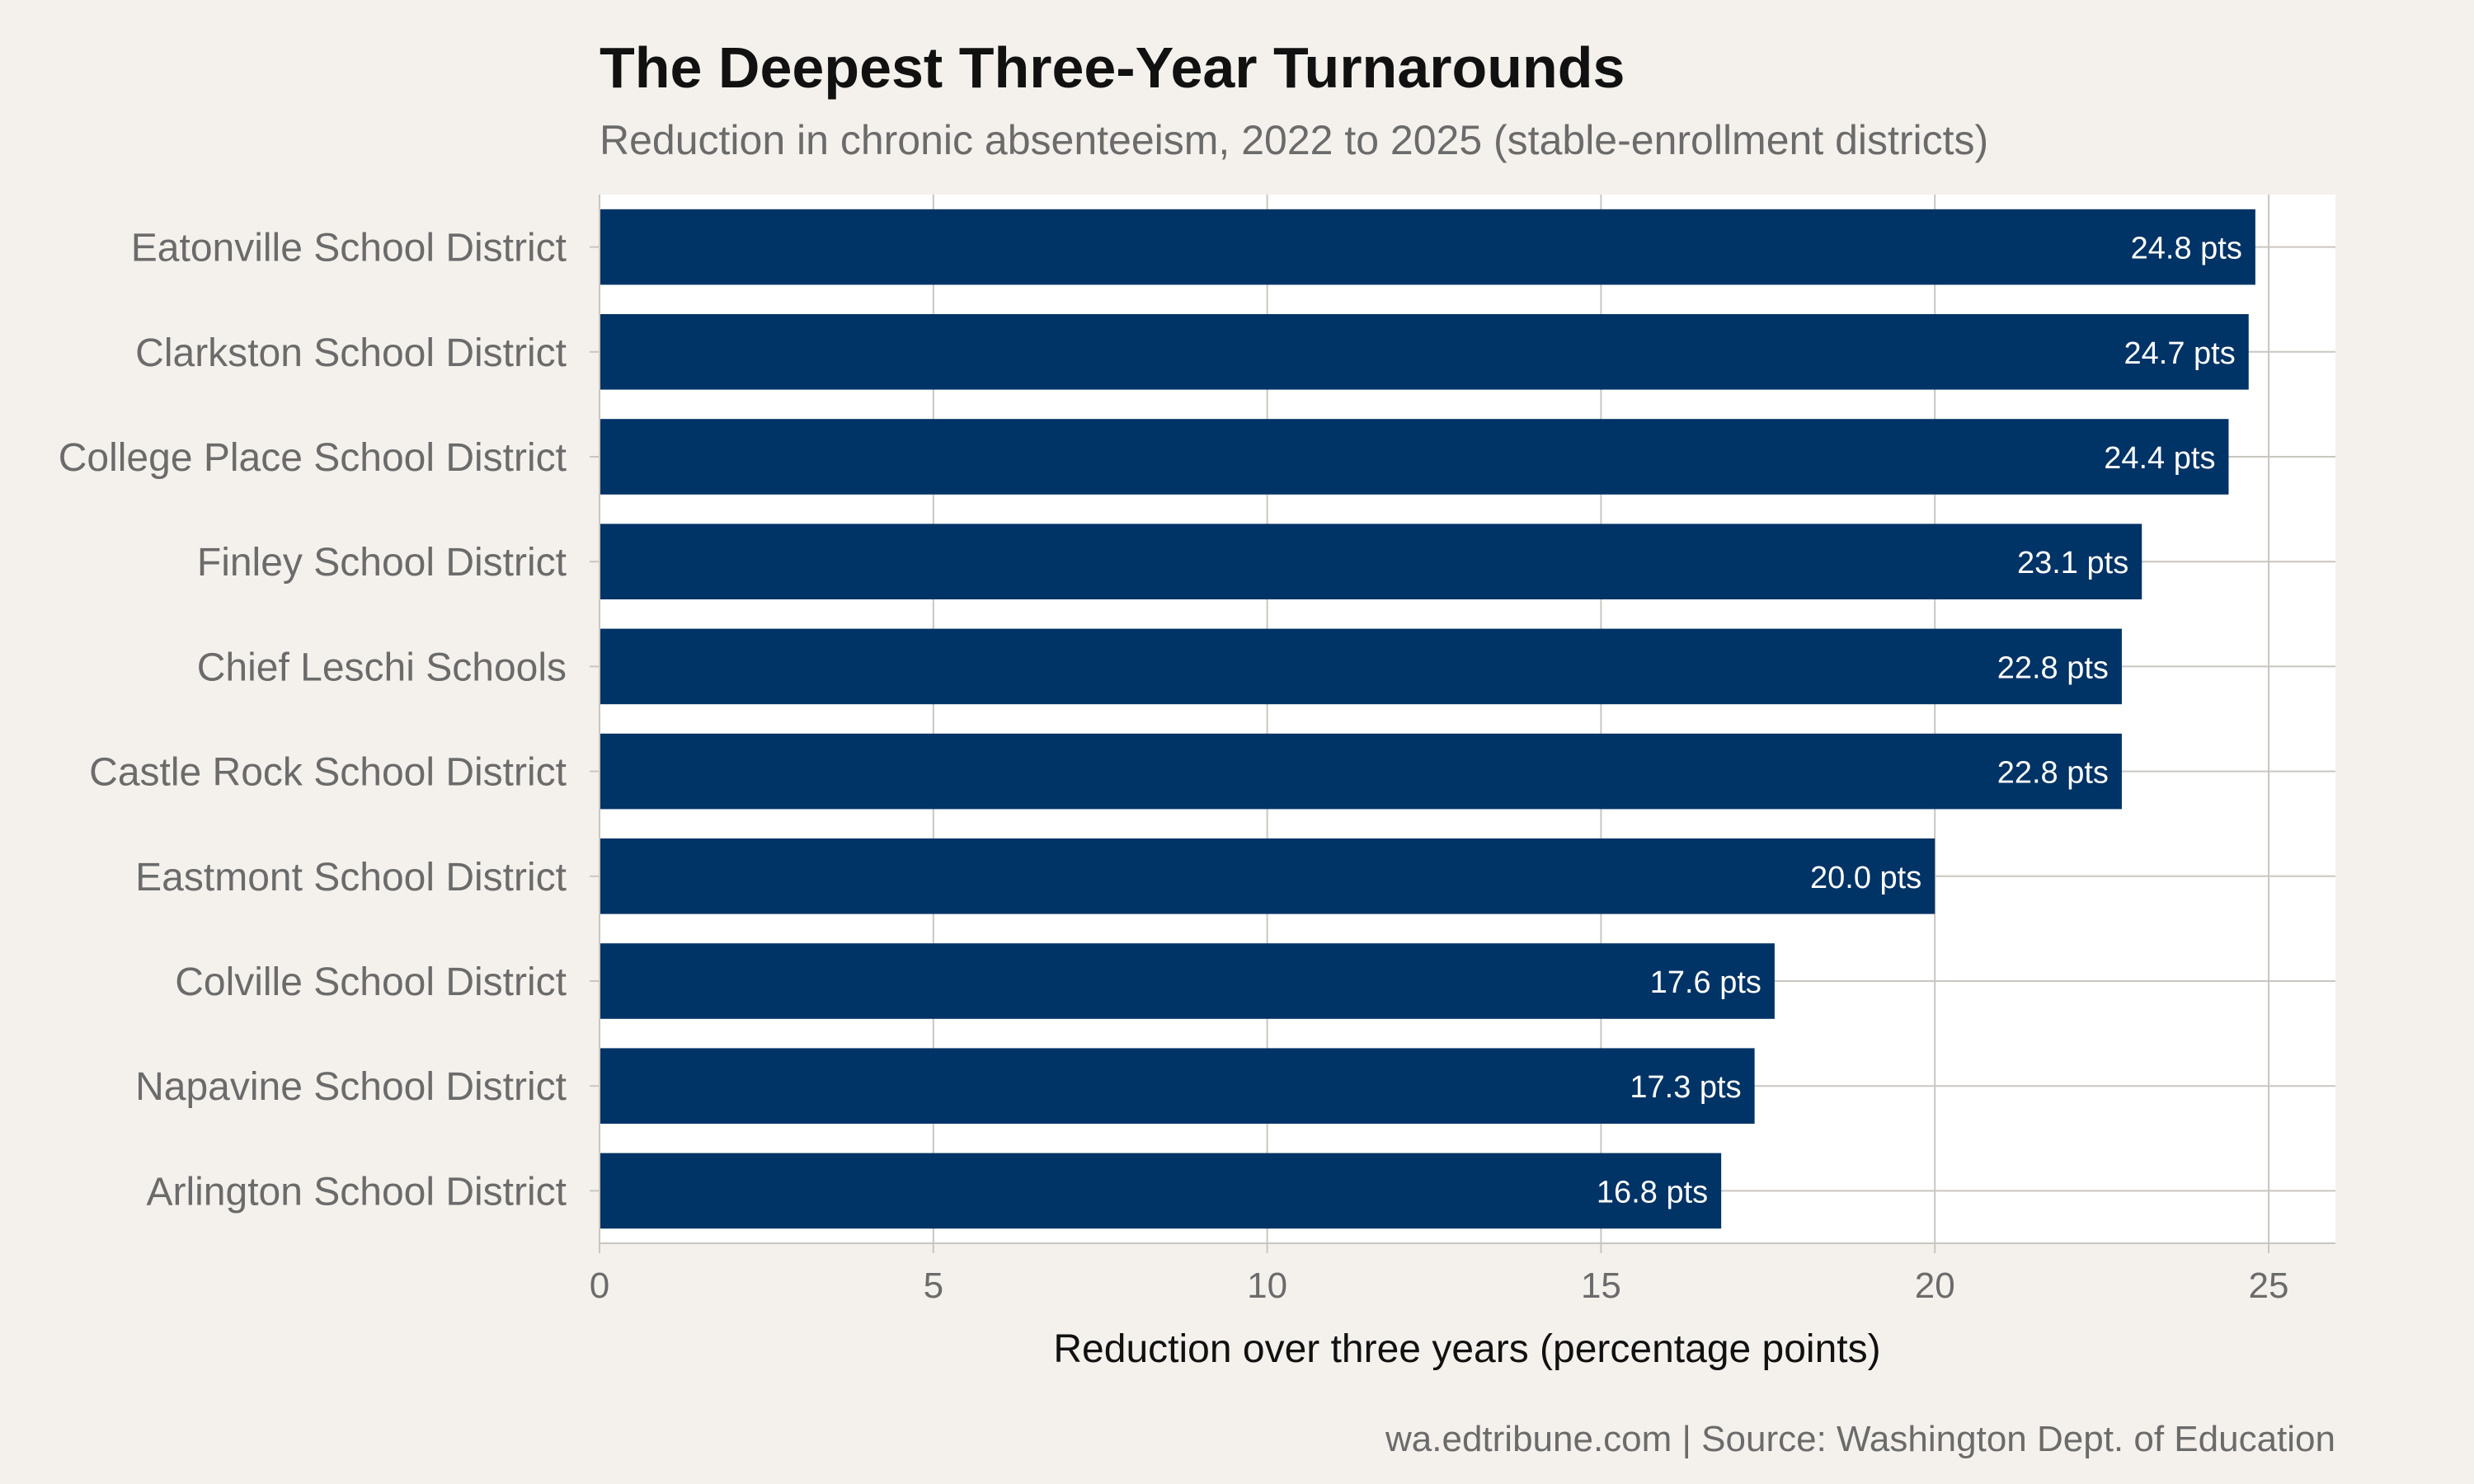  Describe the element at coordinates (1652, 1192) in the screenshot. I see `bar-value-label: 16.8 pts` at that location.